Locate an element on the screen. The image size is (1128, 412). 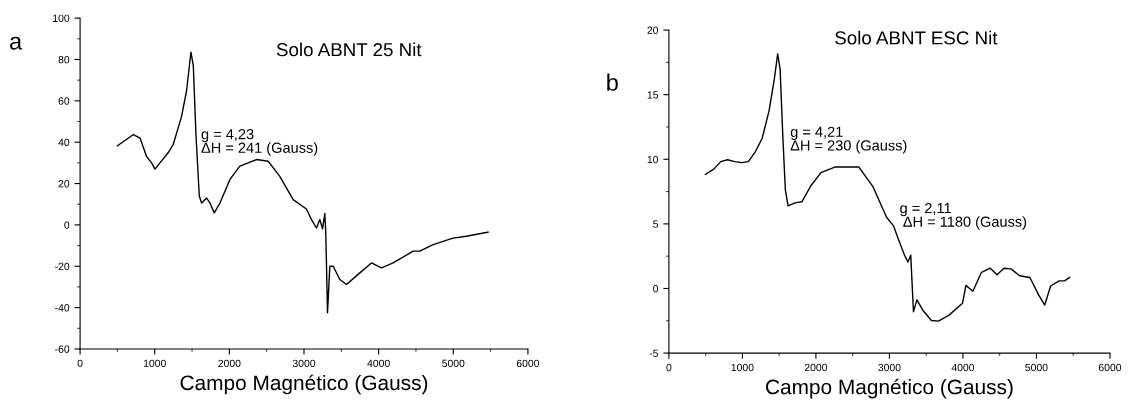
text: b is located at coordinates (612, 82).